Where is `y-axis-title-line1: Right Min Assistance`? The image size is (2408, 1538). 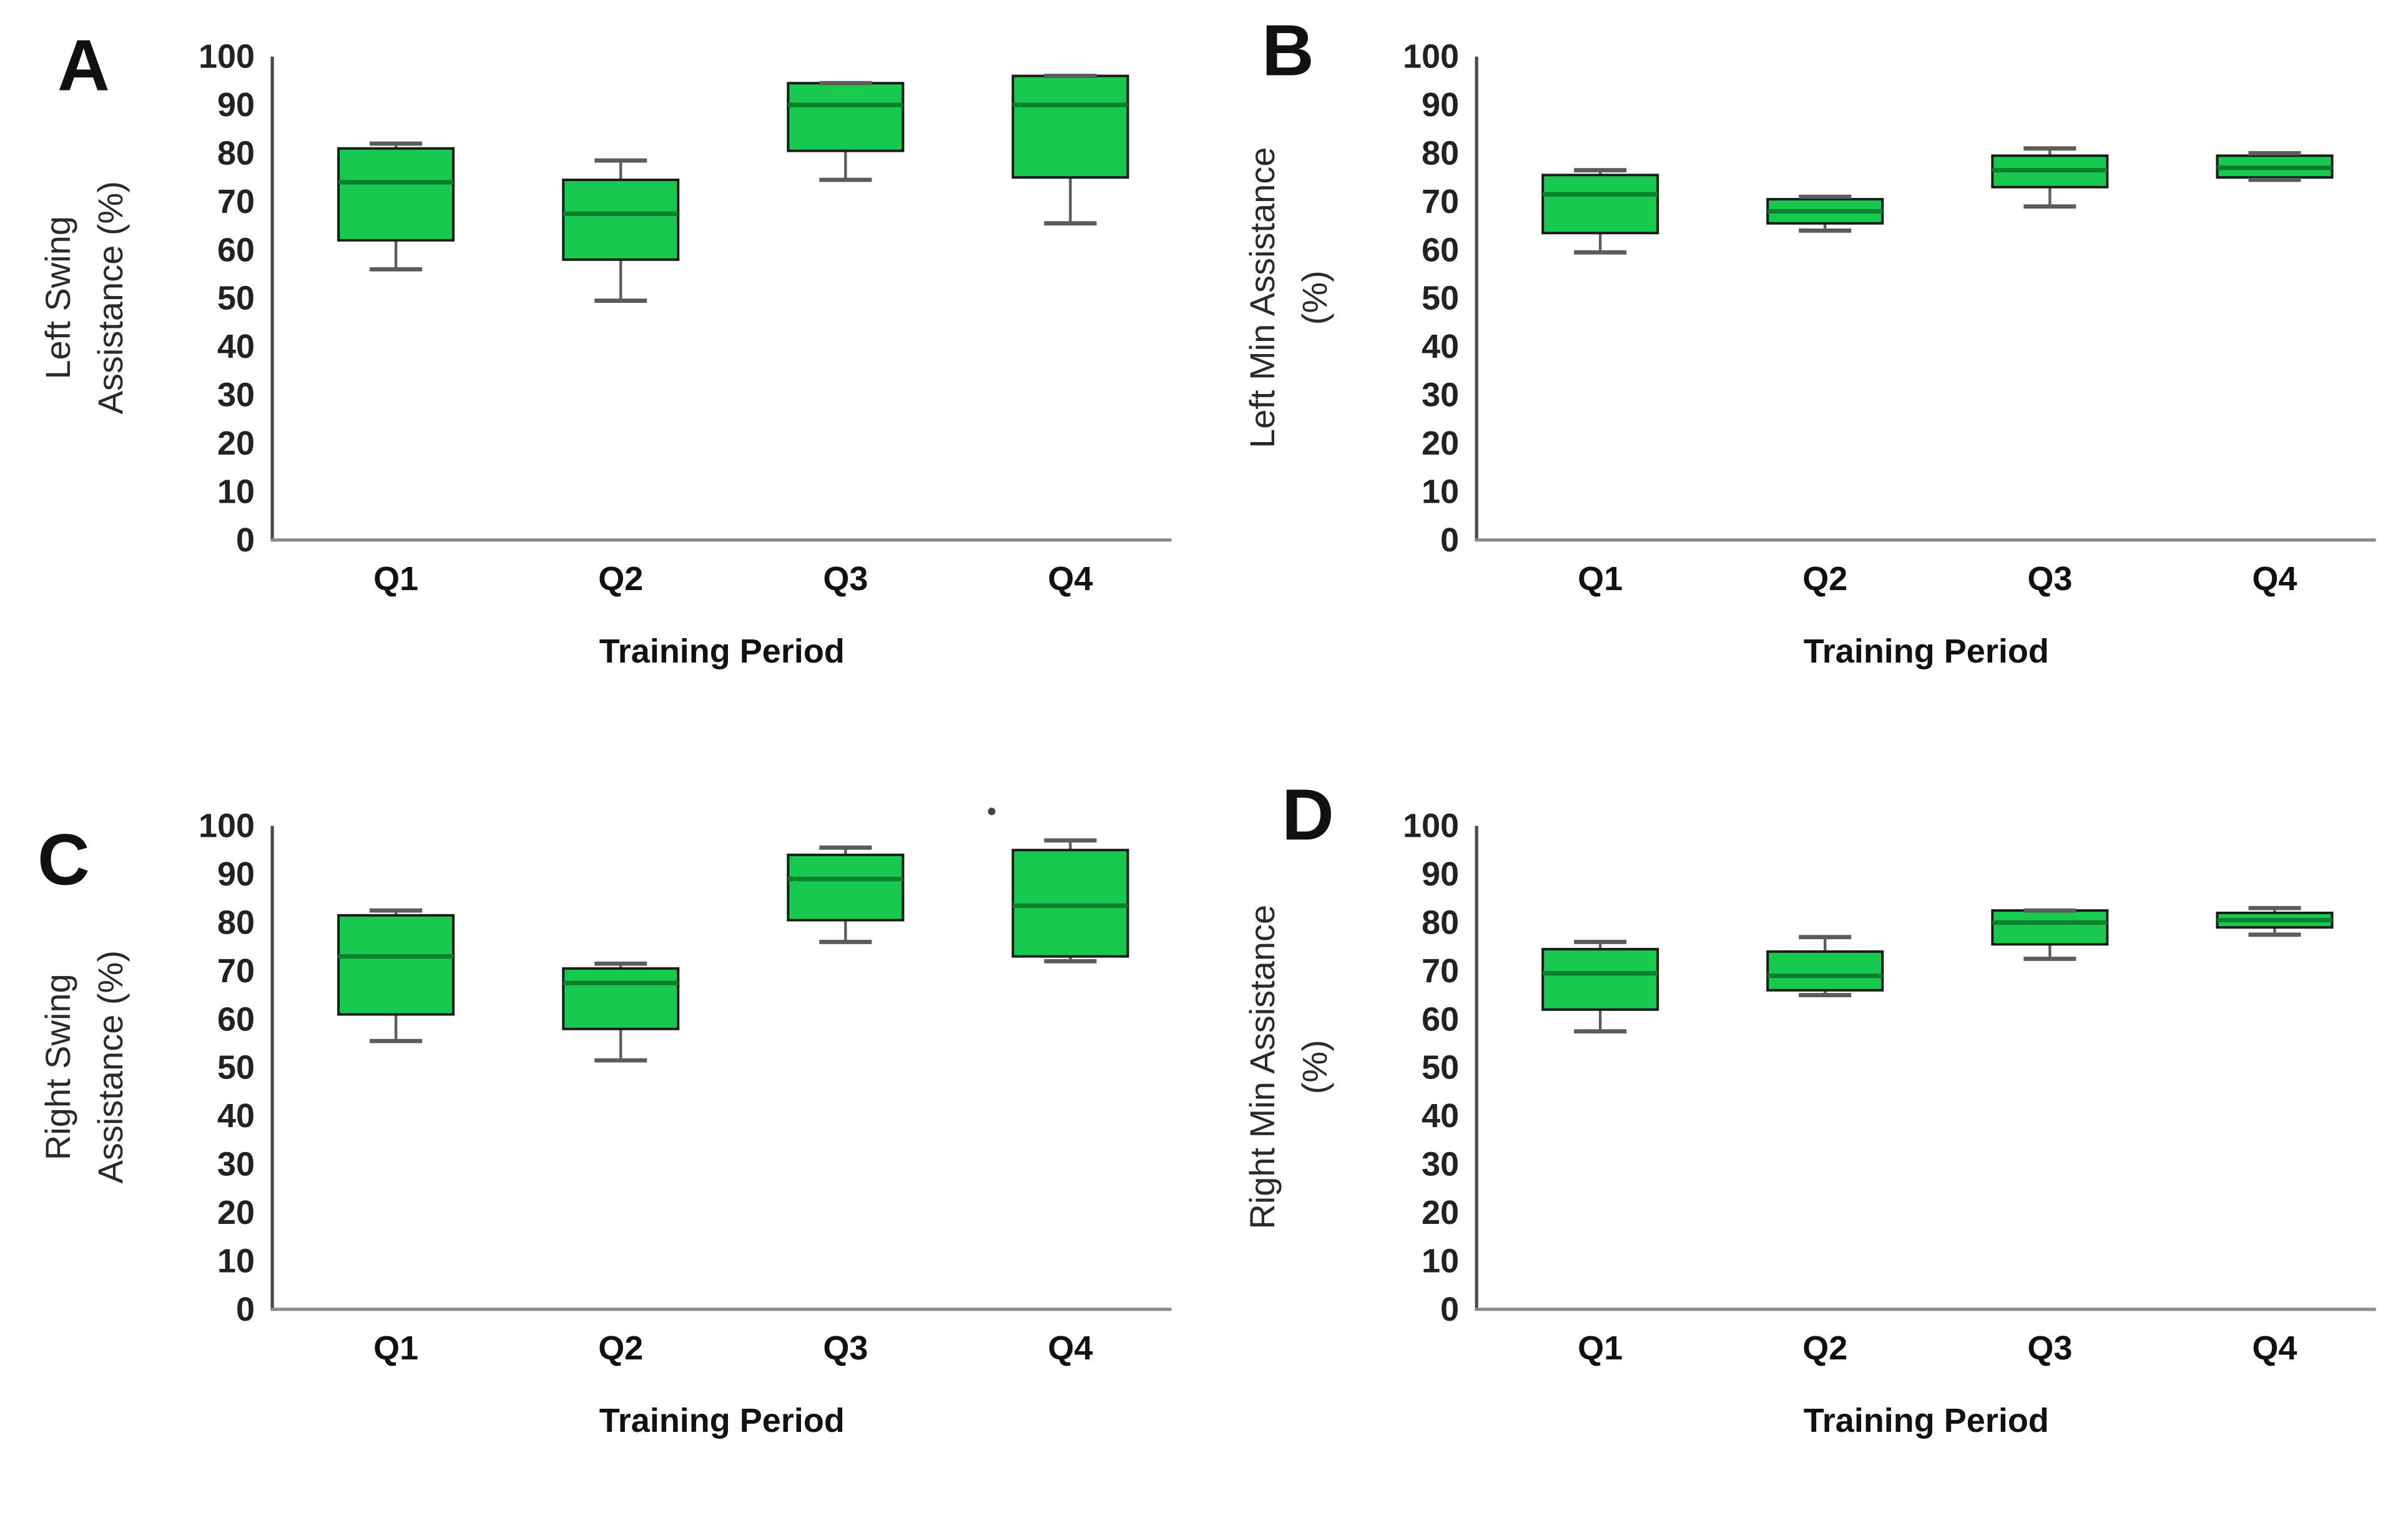 y-axis-title-line1: Right Min Assistance is located at coordinates (1262, 1066).